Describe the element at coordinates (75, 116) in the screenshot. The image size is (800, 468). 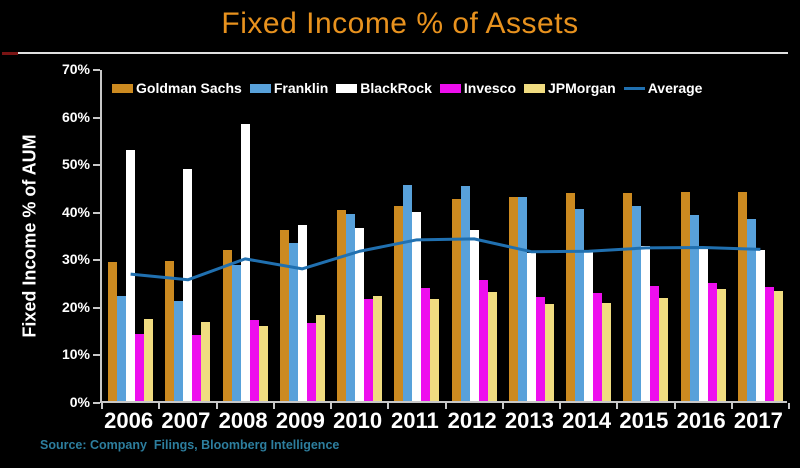
I see `y-tick-label: 60%` at that location.